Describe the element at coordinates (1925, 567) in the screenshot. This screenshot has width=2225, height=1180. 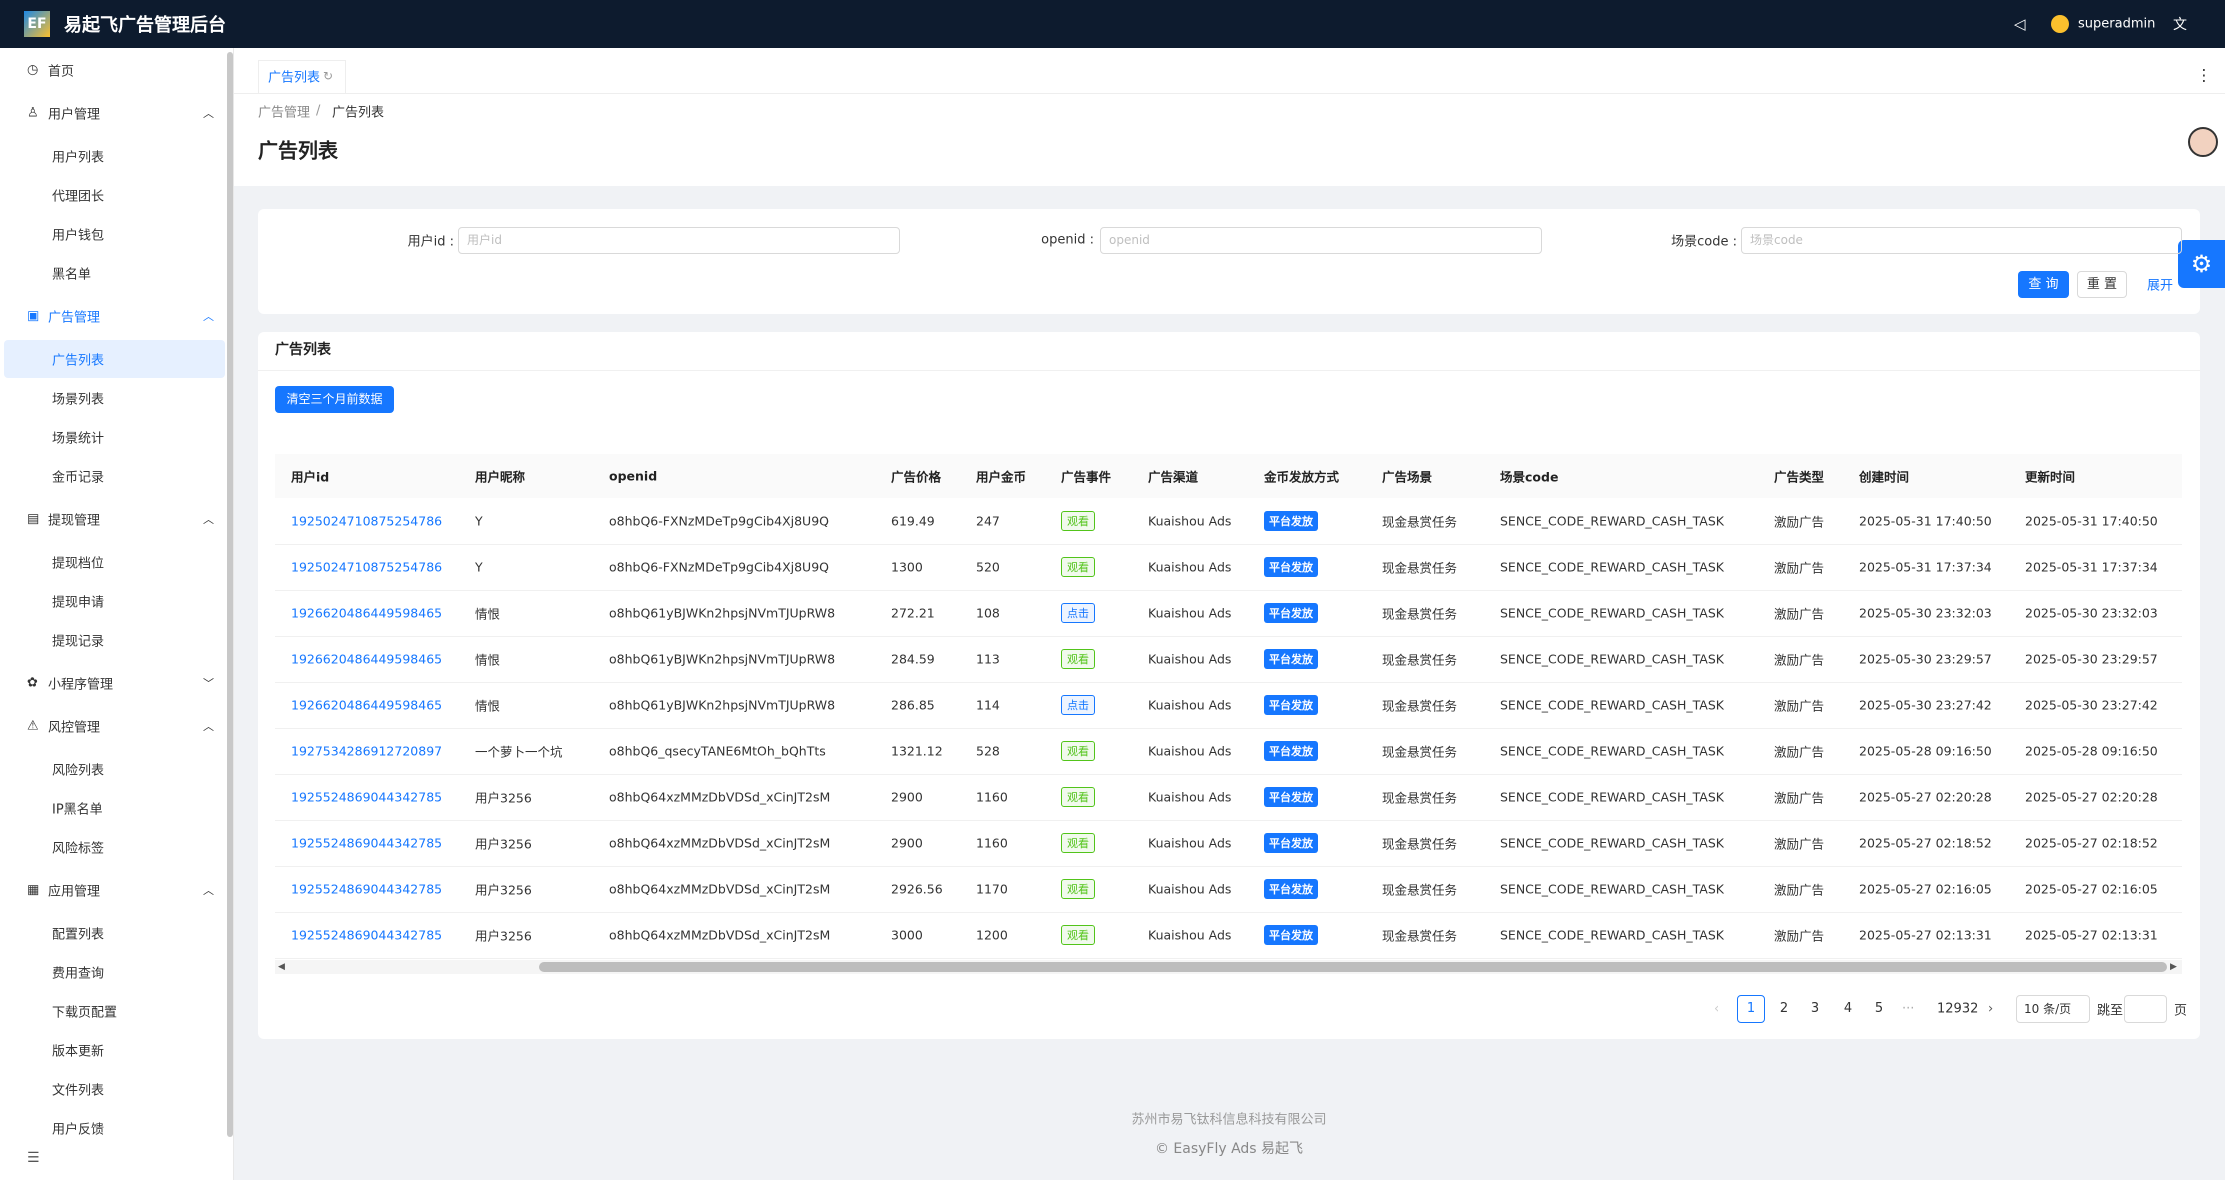
I see `cell: 2025-05-31 17:37:34` at that location.